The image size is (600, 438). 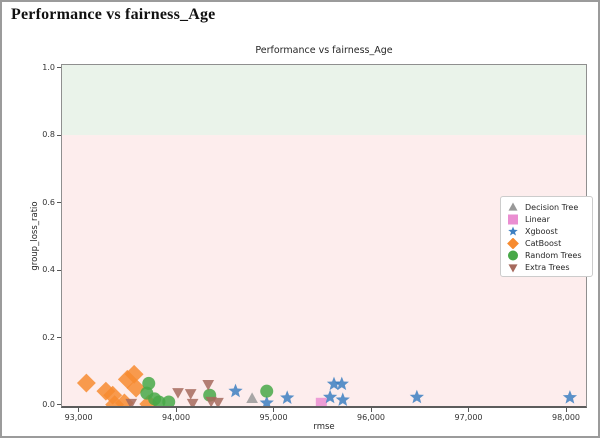 I want to click on y-tick-label: 1.0, so click(x=48, y=67).